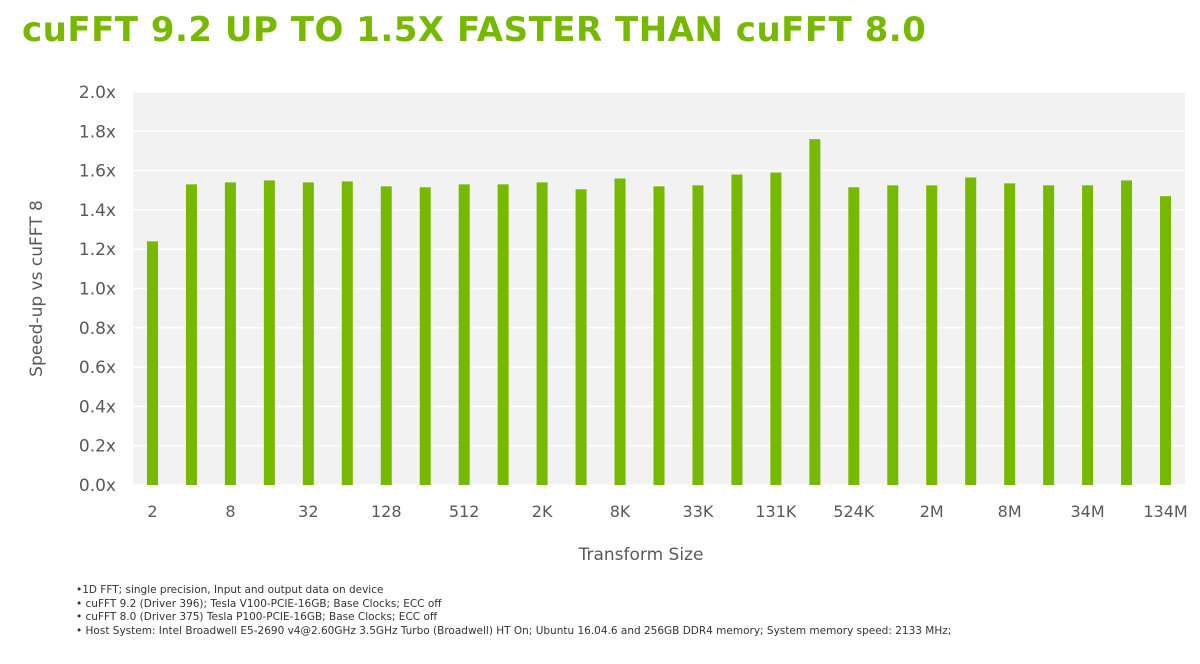  What do you see at coordinates (667, 511) in the screenshot?
I see `x-axis-ticks: 2 8 32 128 512 2K 8K 33K 131K 524K 2M 8M 34M 134M` at bounding box center [667, 511].